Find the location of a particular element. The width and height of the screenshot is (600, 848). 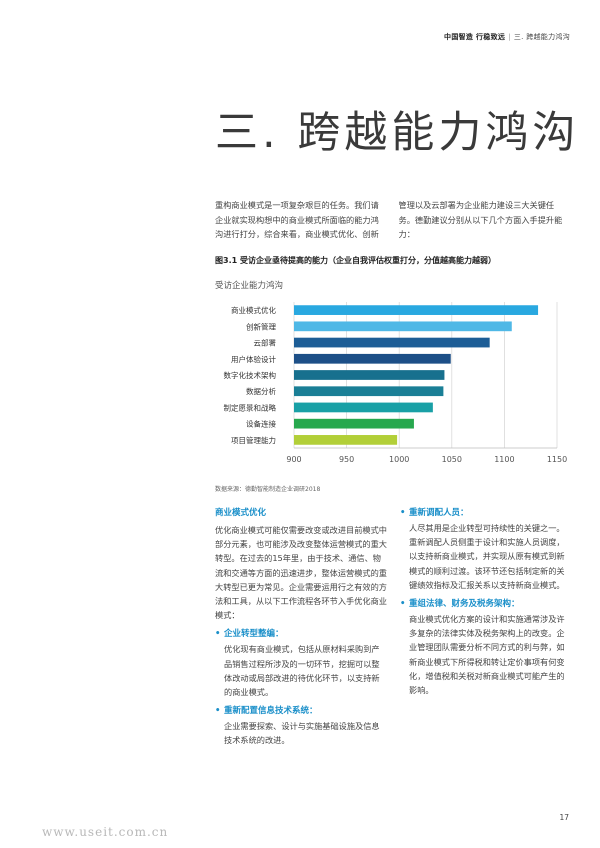

category-label: 创新管理 is located at coordinates (261, 326).